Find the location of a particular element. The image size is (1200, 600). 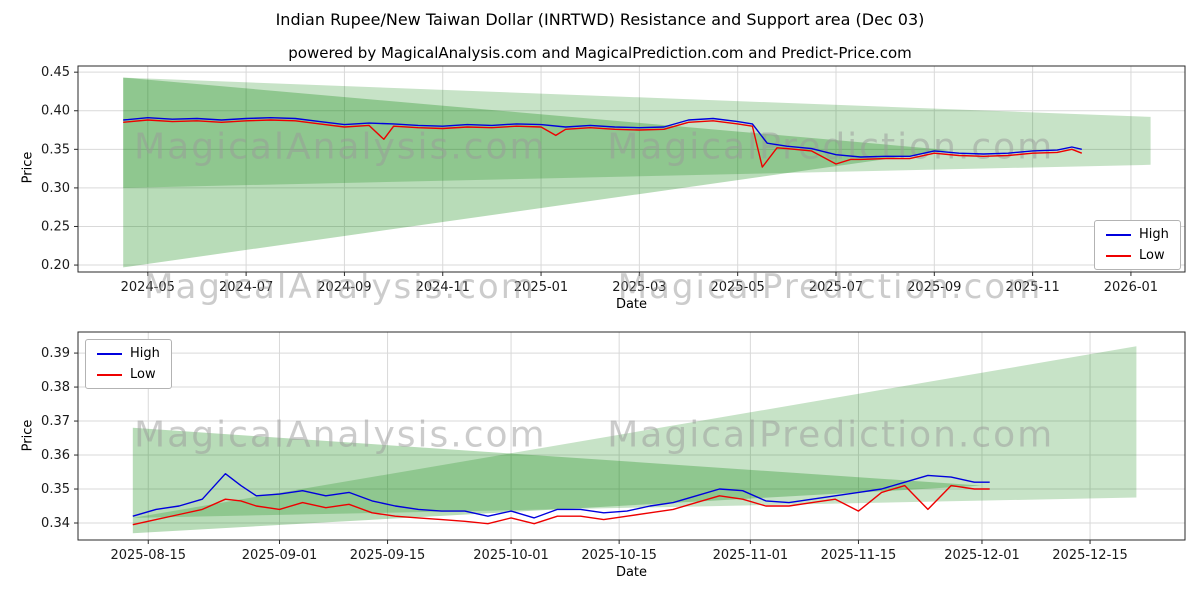

support-resistance-wedge is located at coordinates (557, 480).